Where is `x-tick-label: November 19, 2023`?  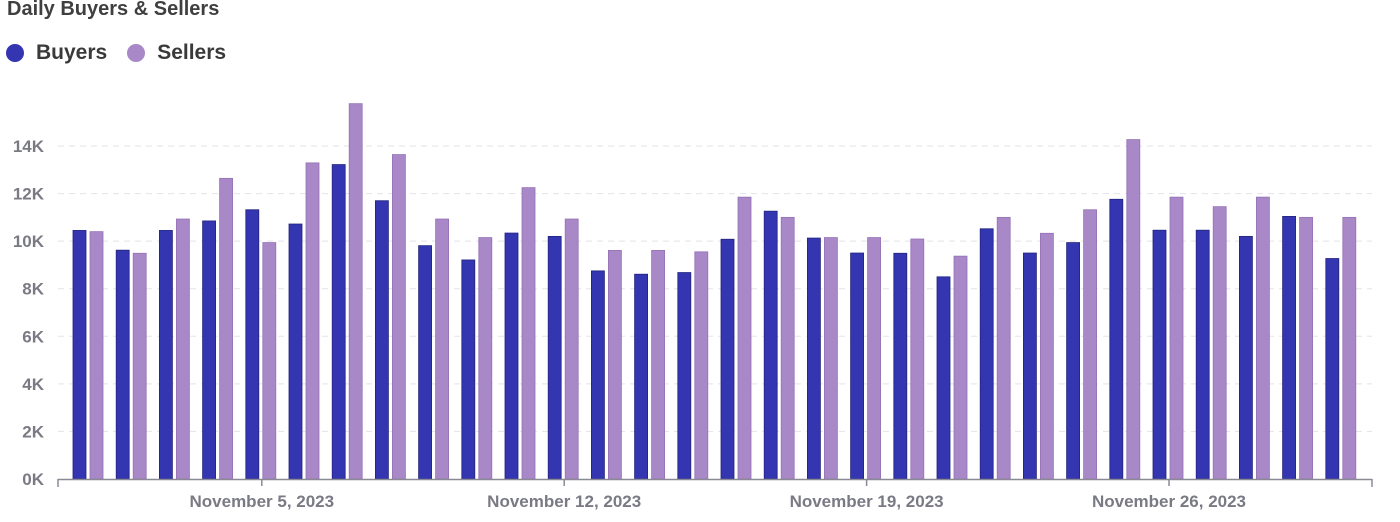 x-tick-label: November 19, 2023 is located at coordinates (867, 501).